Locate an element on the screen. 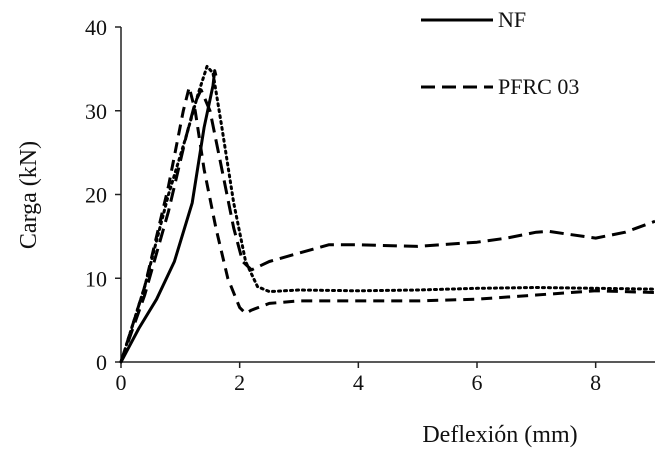 The image size is (655, 451). y-tick-label: 0 is located at coordinates (101, 362).